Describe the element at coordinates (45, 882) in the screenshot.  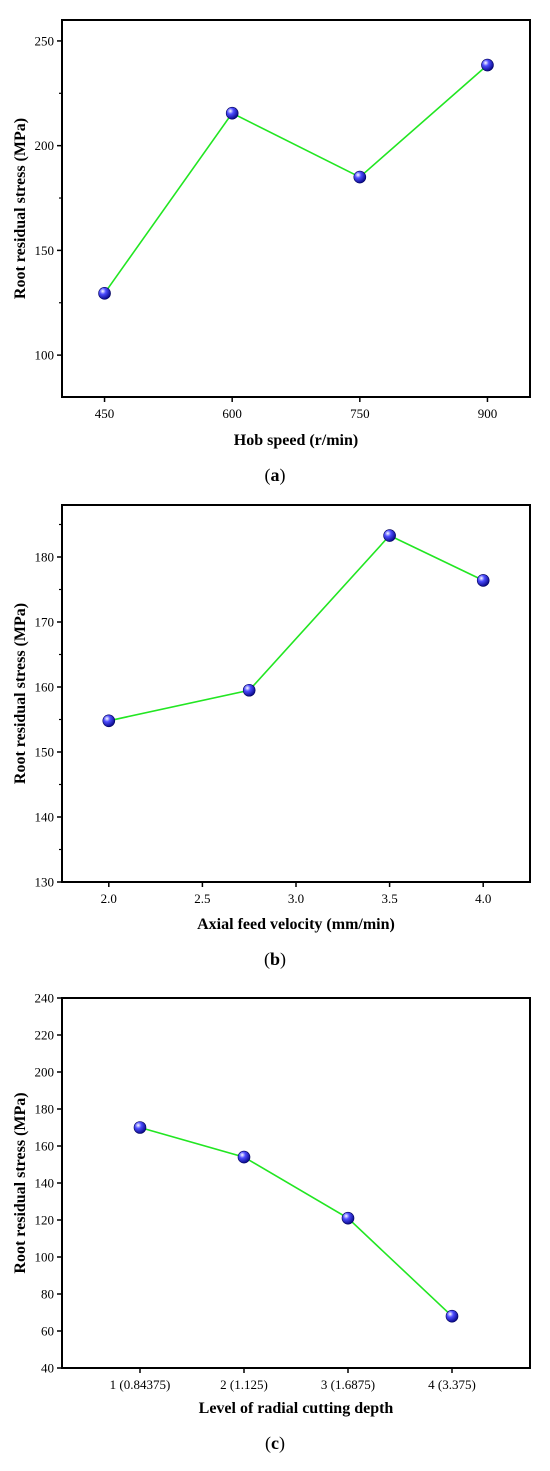
I see `y-tick-label: 130` at that location.